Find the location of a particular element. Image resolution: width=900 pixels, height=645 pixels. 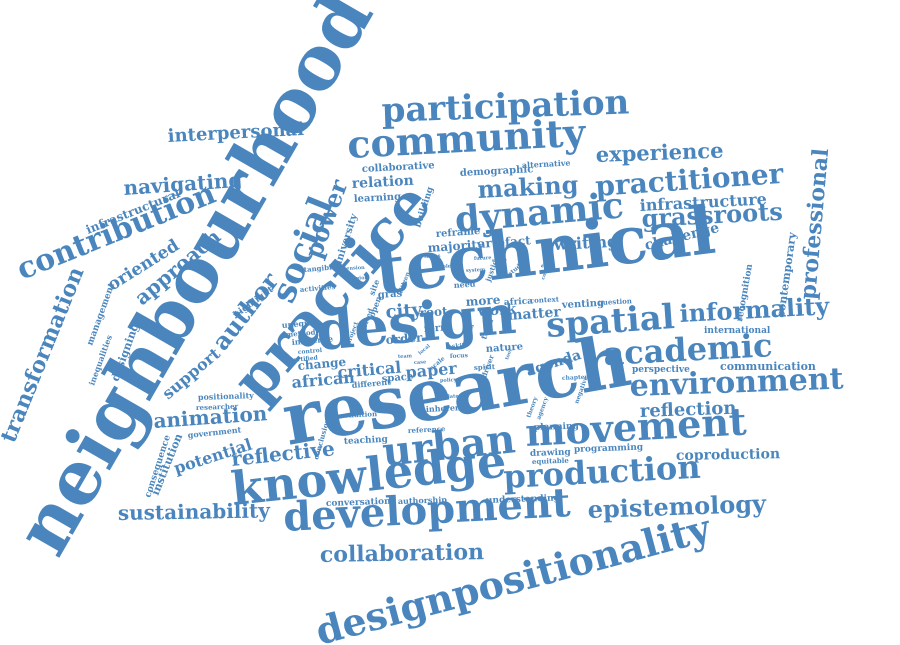

word: informality is located at coordinates (755, 309).